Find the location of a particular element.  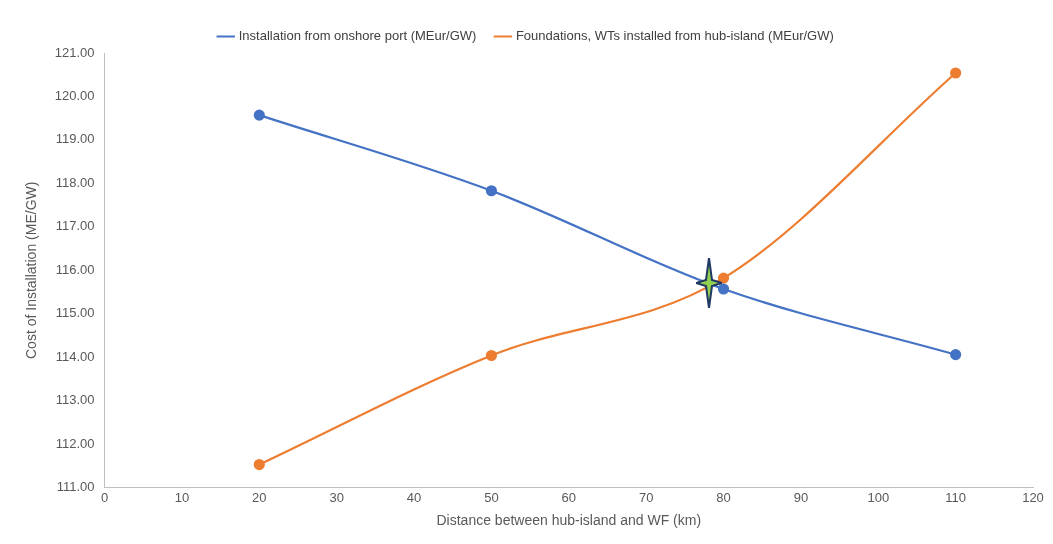

x-tick-label: 80 is located at coordinates (723, 497).